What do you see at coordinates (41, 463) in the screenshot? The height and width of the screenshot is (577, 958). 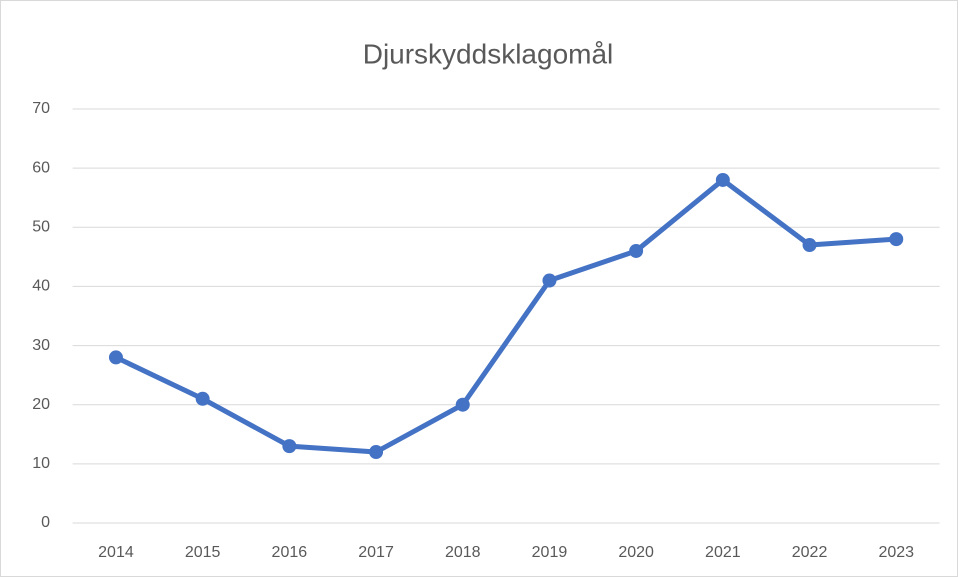 I see `y-tick-label: 10` at bounding box center [41, 463].